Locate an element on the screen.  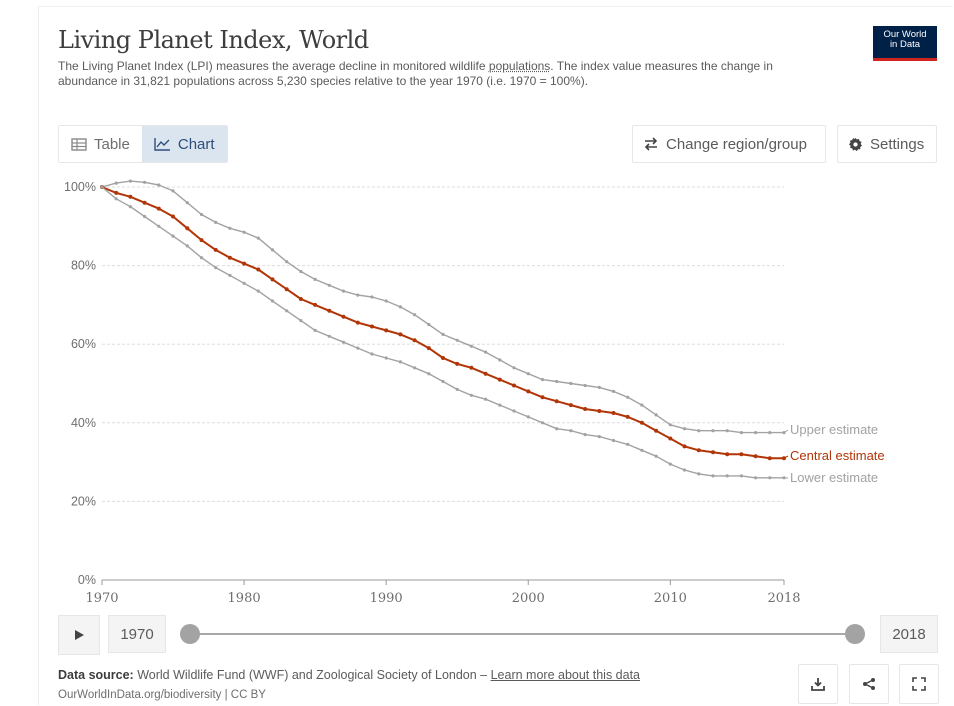
settings-button: Settings is located at coordinates (887, 144).